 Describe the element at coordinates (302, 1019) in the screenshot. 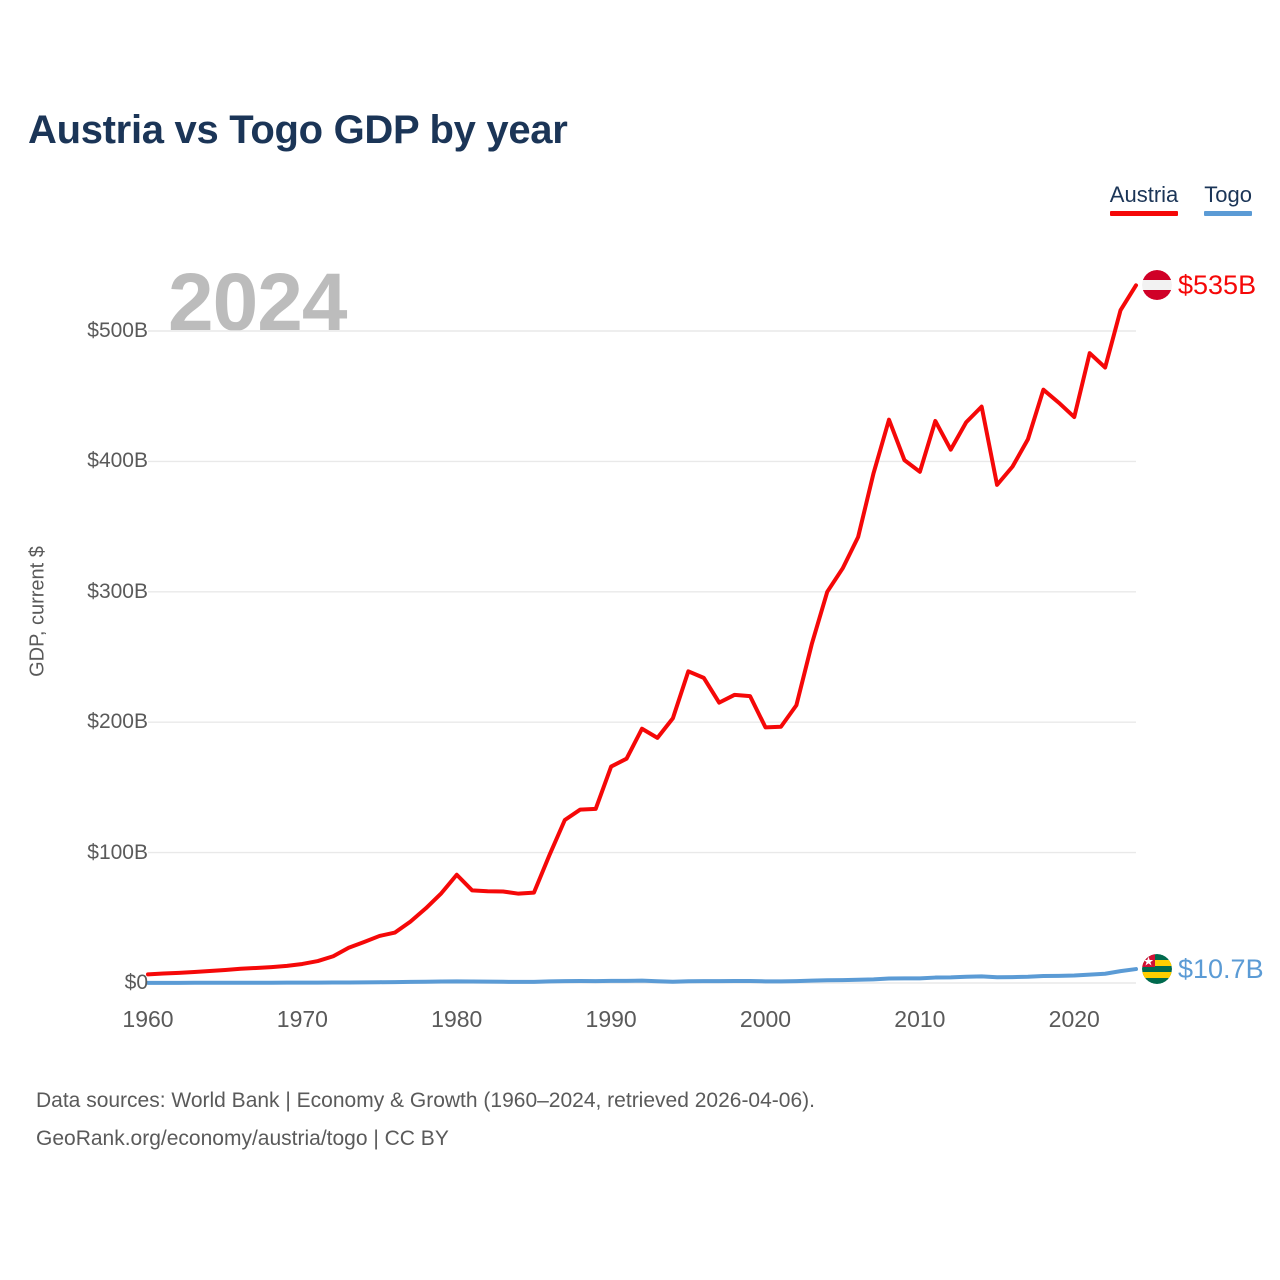

I see `x-tick-label: 1970` at that location.